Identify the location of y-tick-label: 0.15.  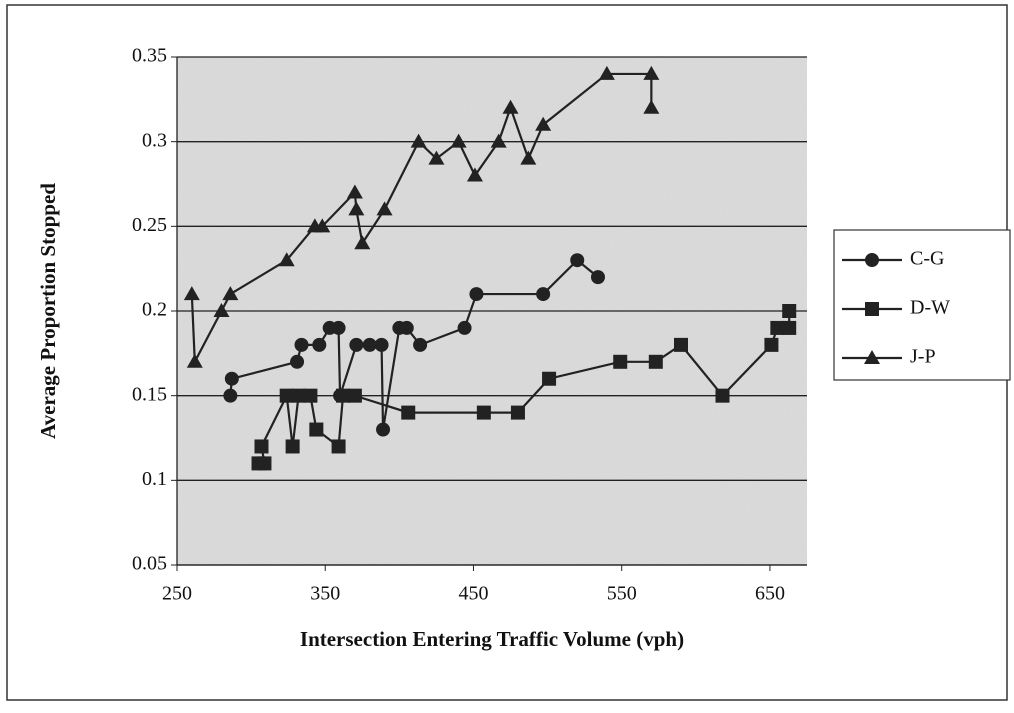
(149, 394).